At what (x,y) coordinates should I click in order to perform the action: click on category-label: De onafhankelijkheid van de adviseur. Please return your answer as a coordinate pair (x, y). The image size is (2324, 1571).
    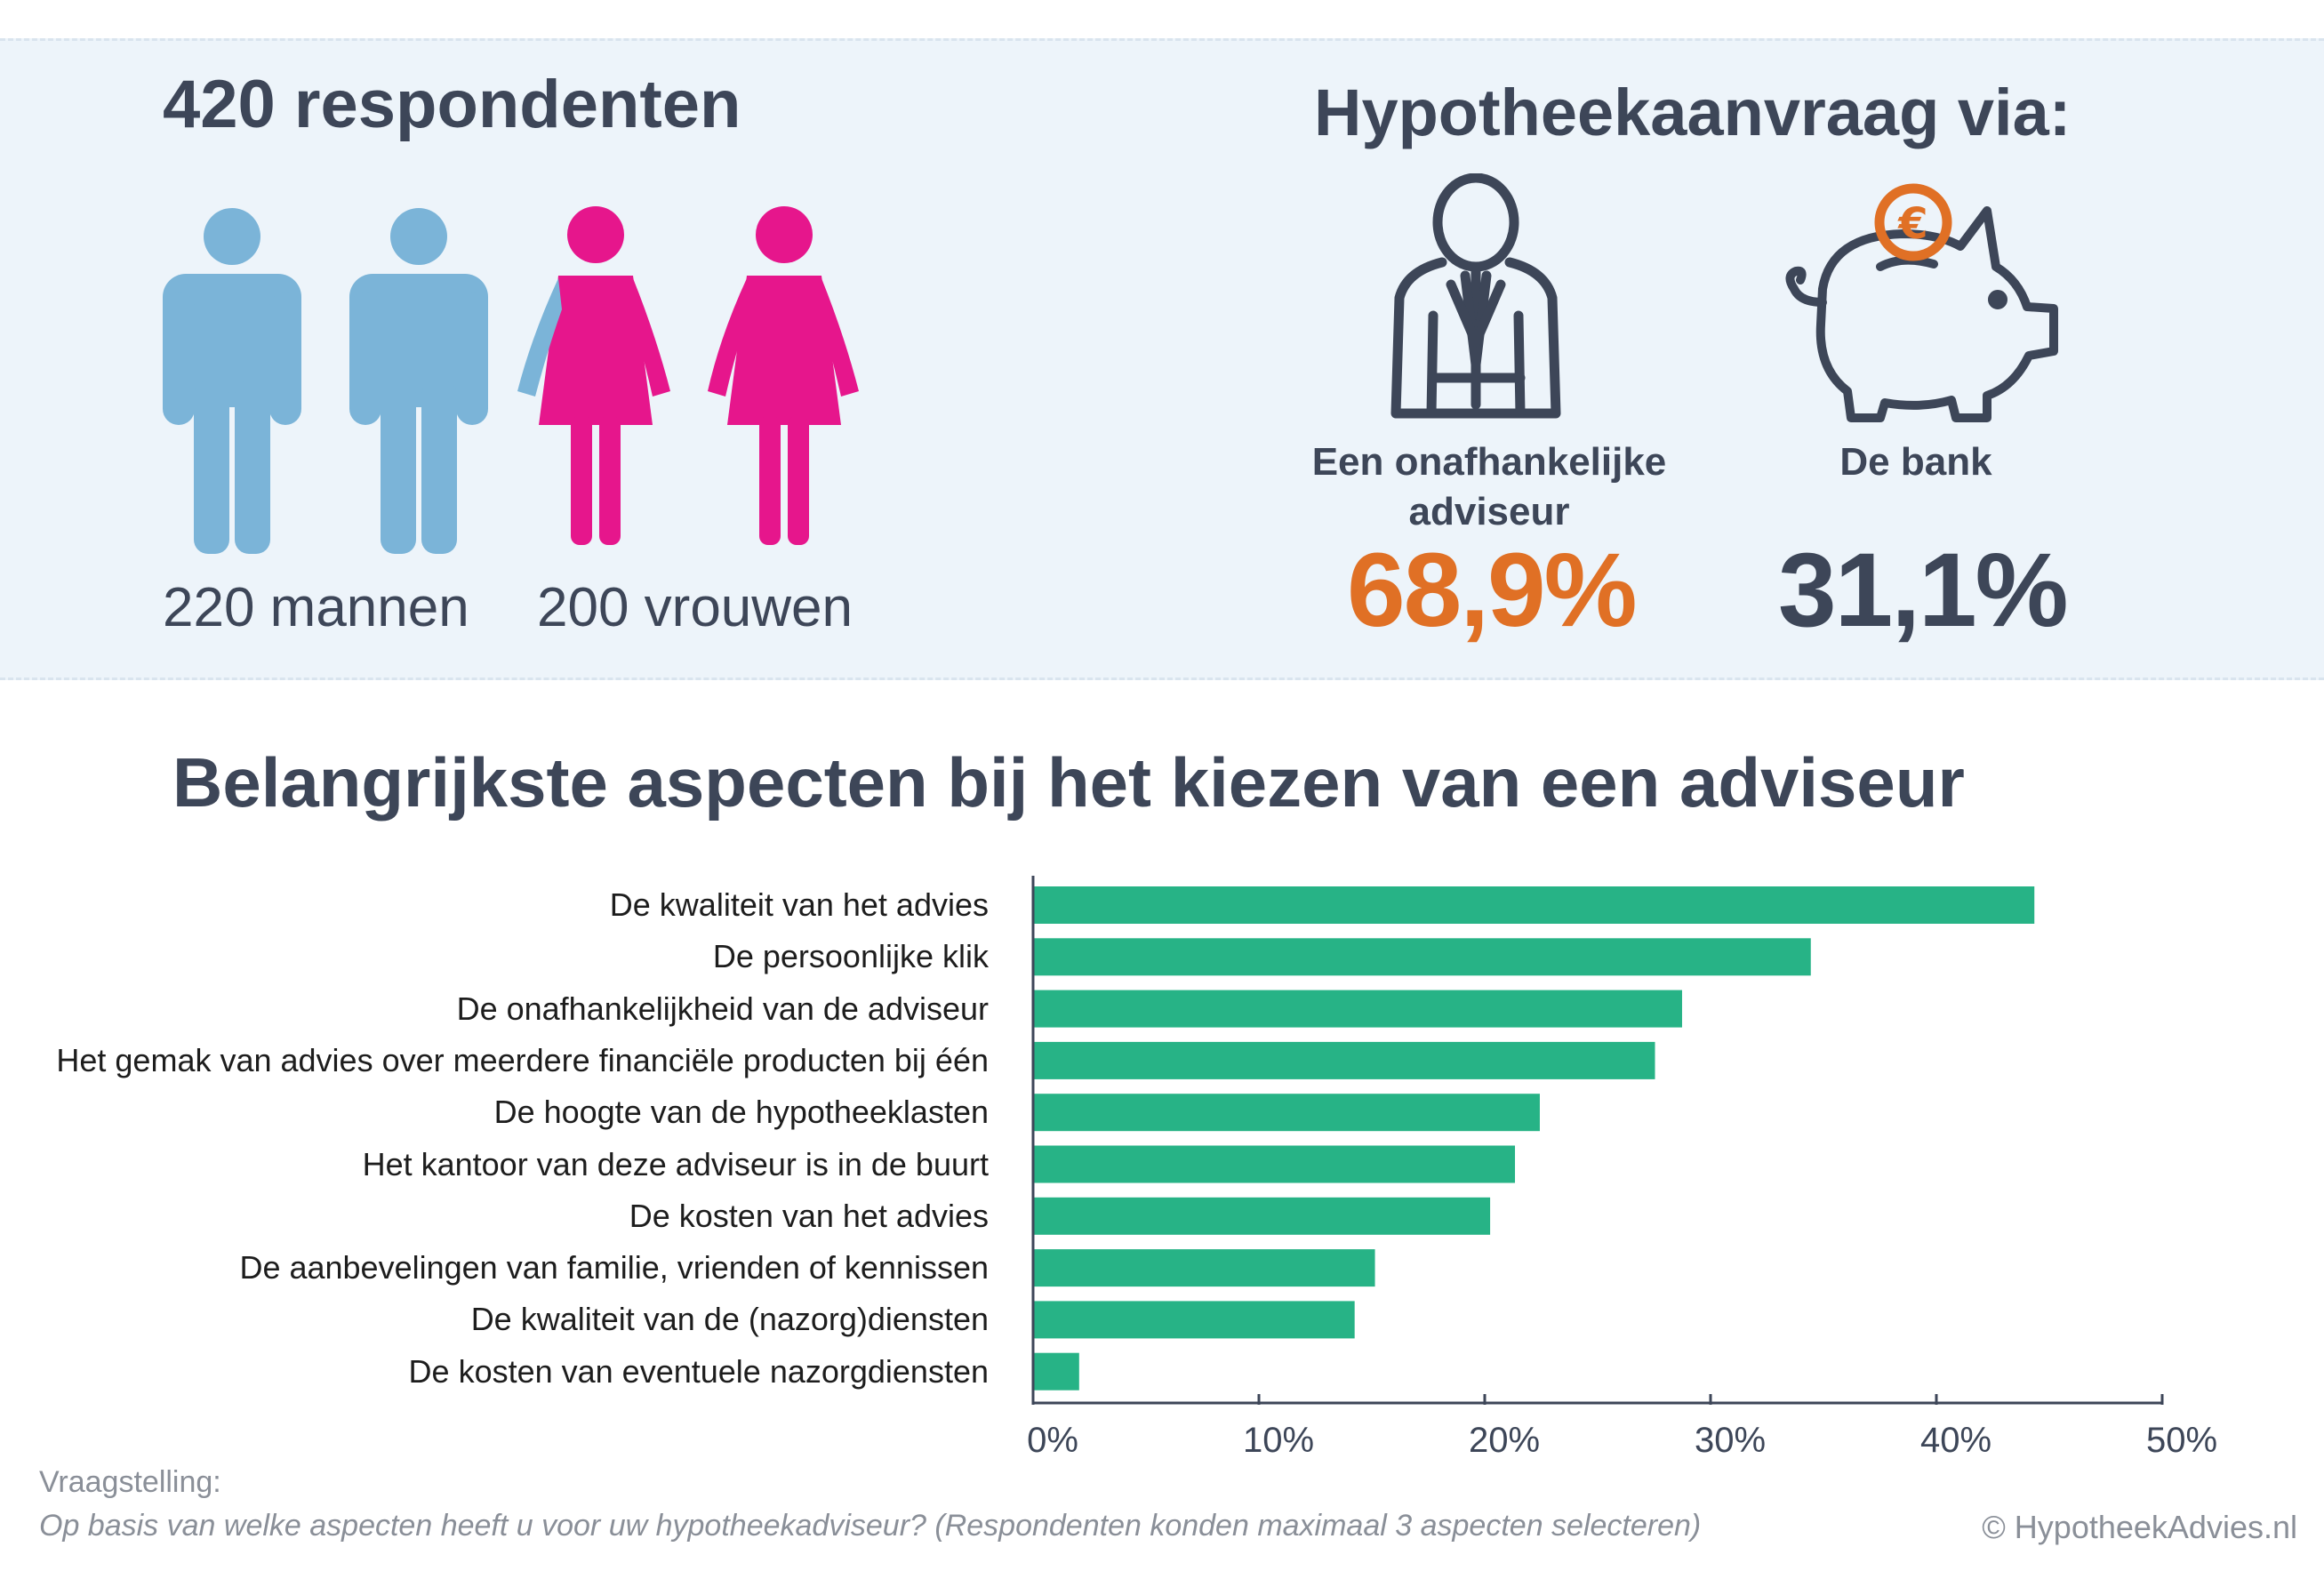
    Looking at the image, I should click on (722, 1008).